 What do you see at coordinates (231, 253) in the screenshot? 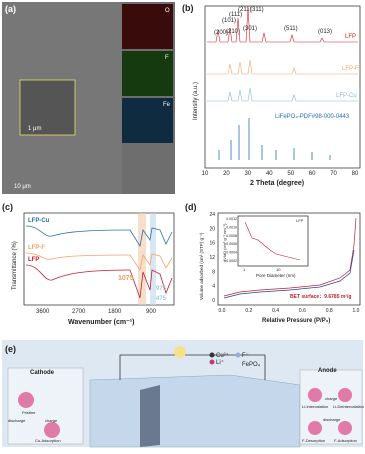
I see `inset-tick: 0.0004` at bounding box center [231, 253].